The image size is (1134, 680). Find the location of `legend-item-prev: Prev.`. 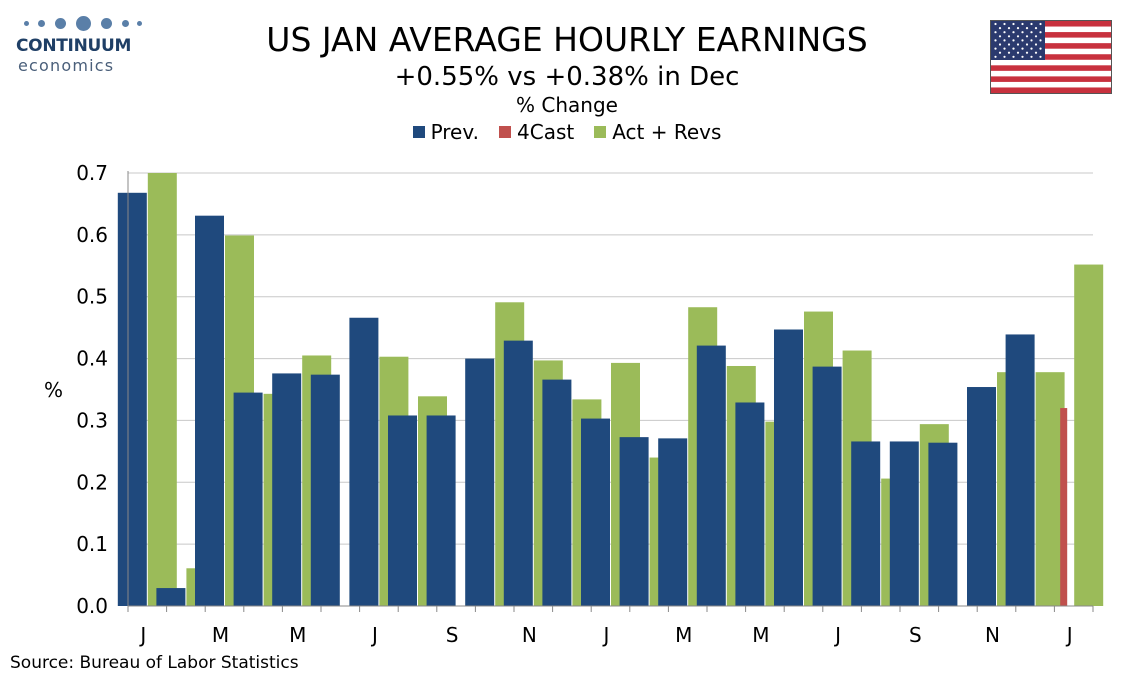

legend-item-prev: Prev. is located at coordinates (445, 132).